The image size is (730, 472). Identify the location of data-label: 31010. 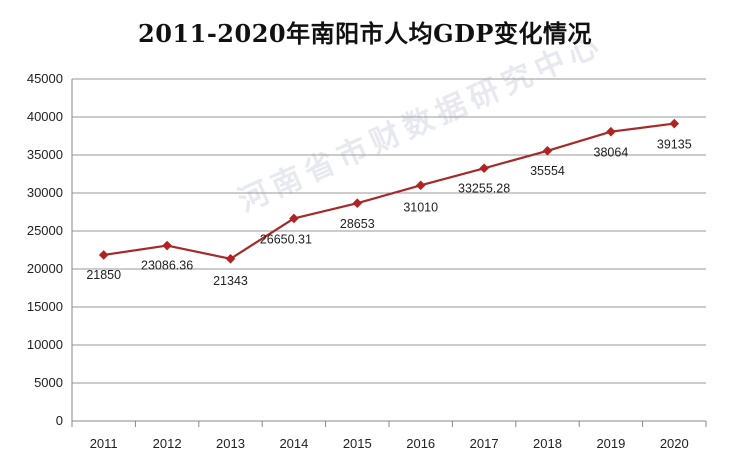
(420, 207).